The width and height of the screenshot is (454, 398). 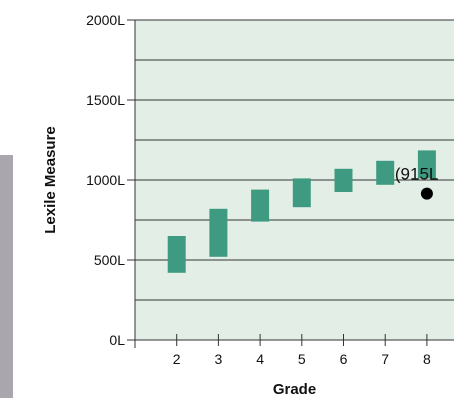 What do you see at coordinates (109, 260) in the screenshot?
I see `y-tick-label: 500L` at bounding box center [109, 260].